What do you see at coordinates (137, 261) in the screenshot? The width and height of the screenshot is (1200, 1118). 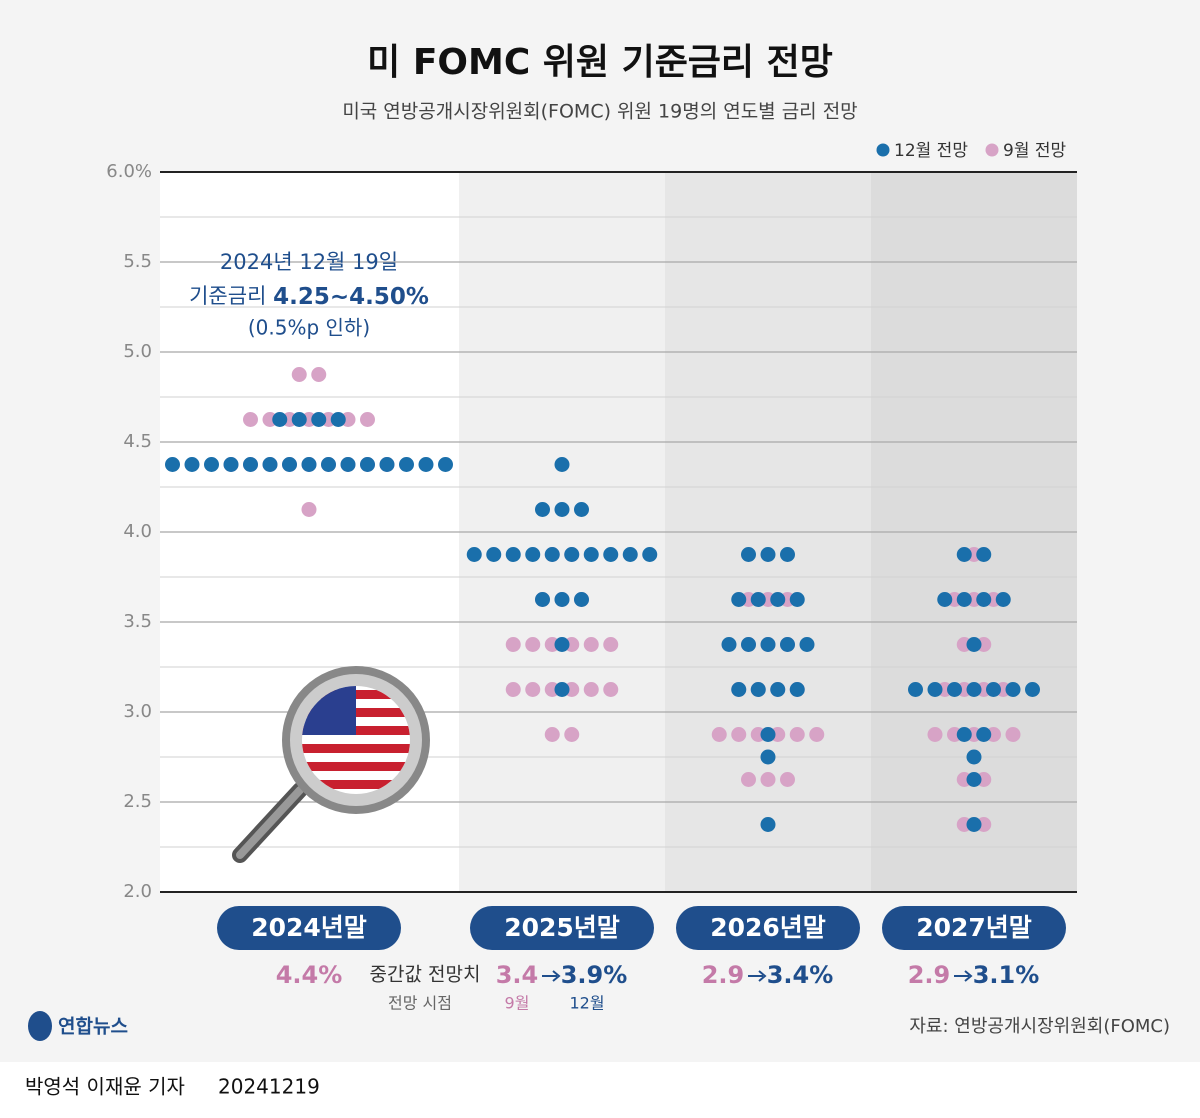 I see `y-tick-label: 5.5` at bounding box center [137, 261].